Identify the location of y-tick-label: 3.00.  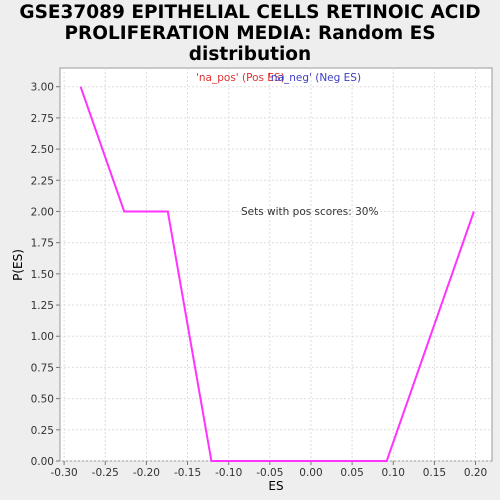
(42, 88).